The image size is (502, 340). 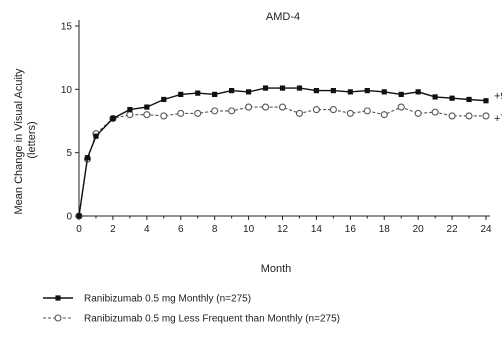 I want to click on y-axis-label-line-2: (letters), so click(x=32, y=139).